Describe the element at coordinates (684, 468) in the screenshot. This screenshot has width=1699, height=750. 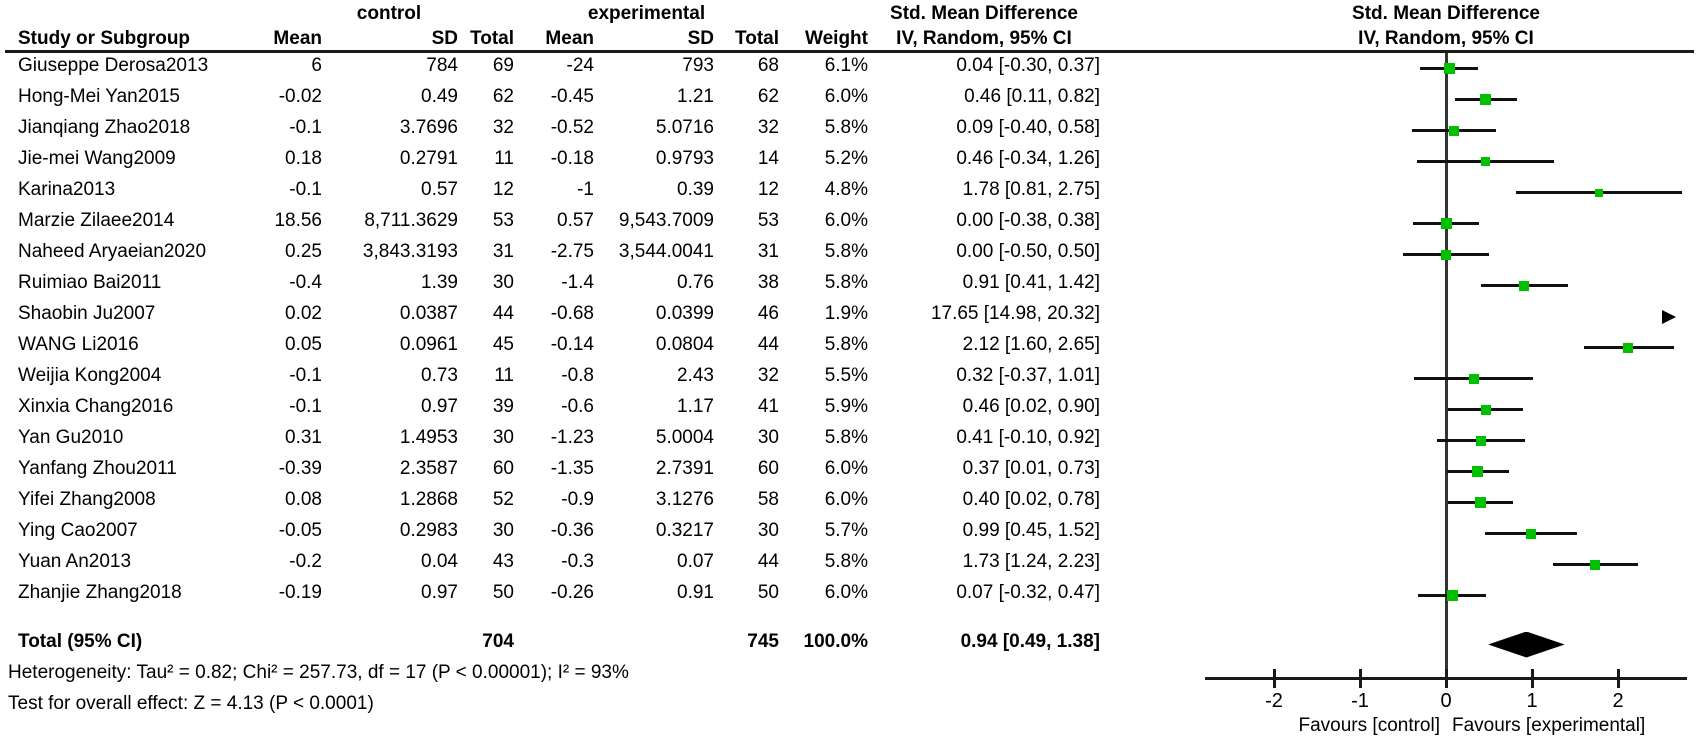
I see `experimental-sd-cell: 2.7391` at that location.